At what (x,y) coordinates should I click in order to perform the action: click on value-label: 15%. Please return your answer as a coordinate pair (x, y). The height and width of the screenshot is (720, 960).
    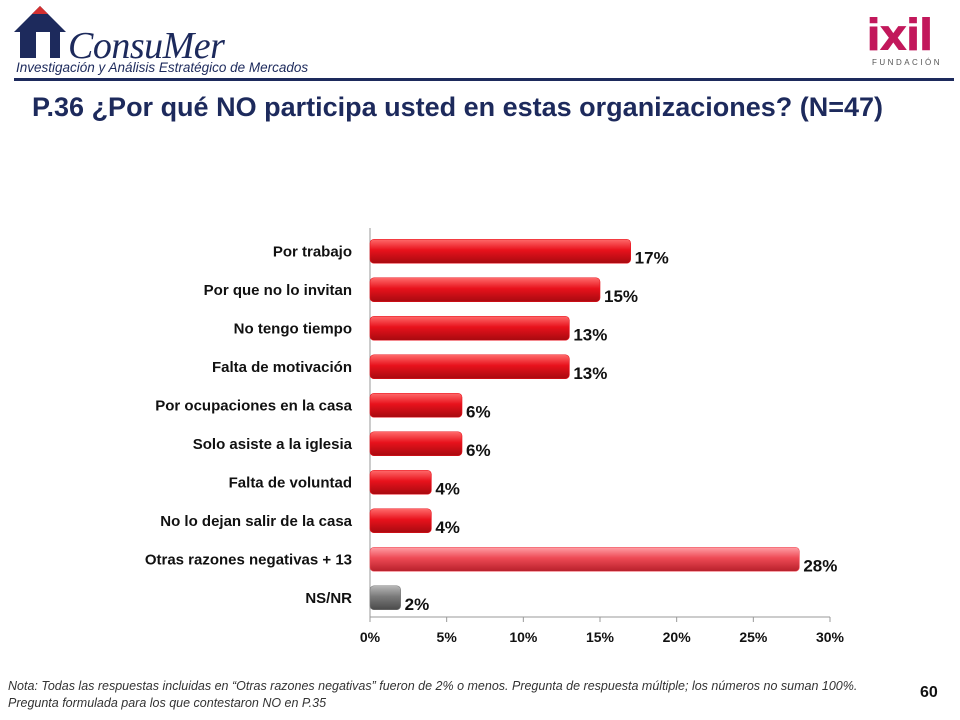
    Looking at the image, I should click on (621, 296).